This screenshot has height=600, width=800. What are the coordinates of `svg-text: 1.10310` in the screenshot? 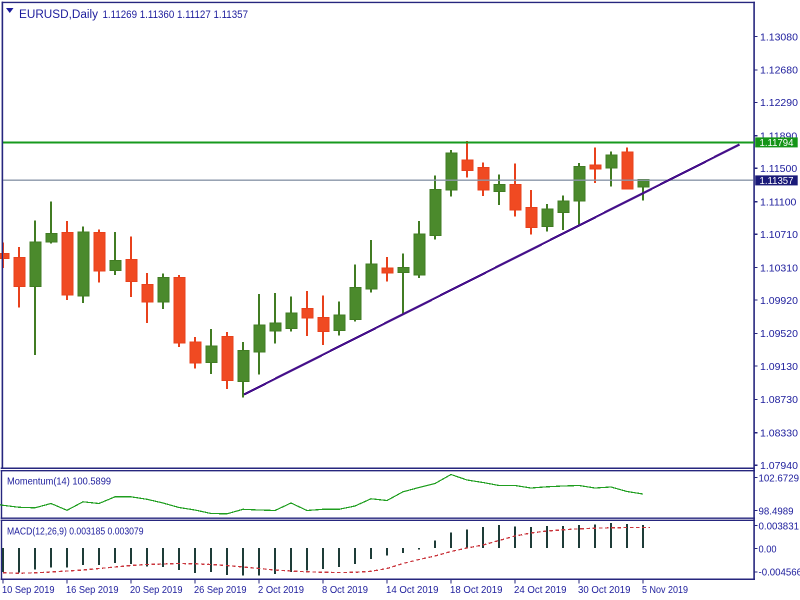 It's located at (779, 268).